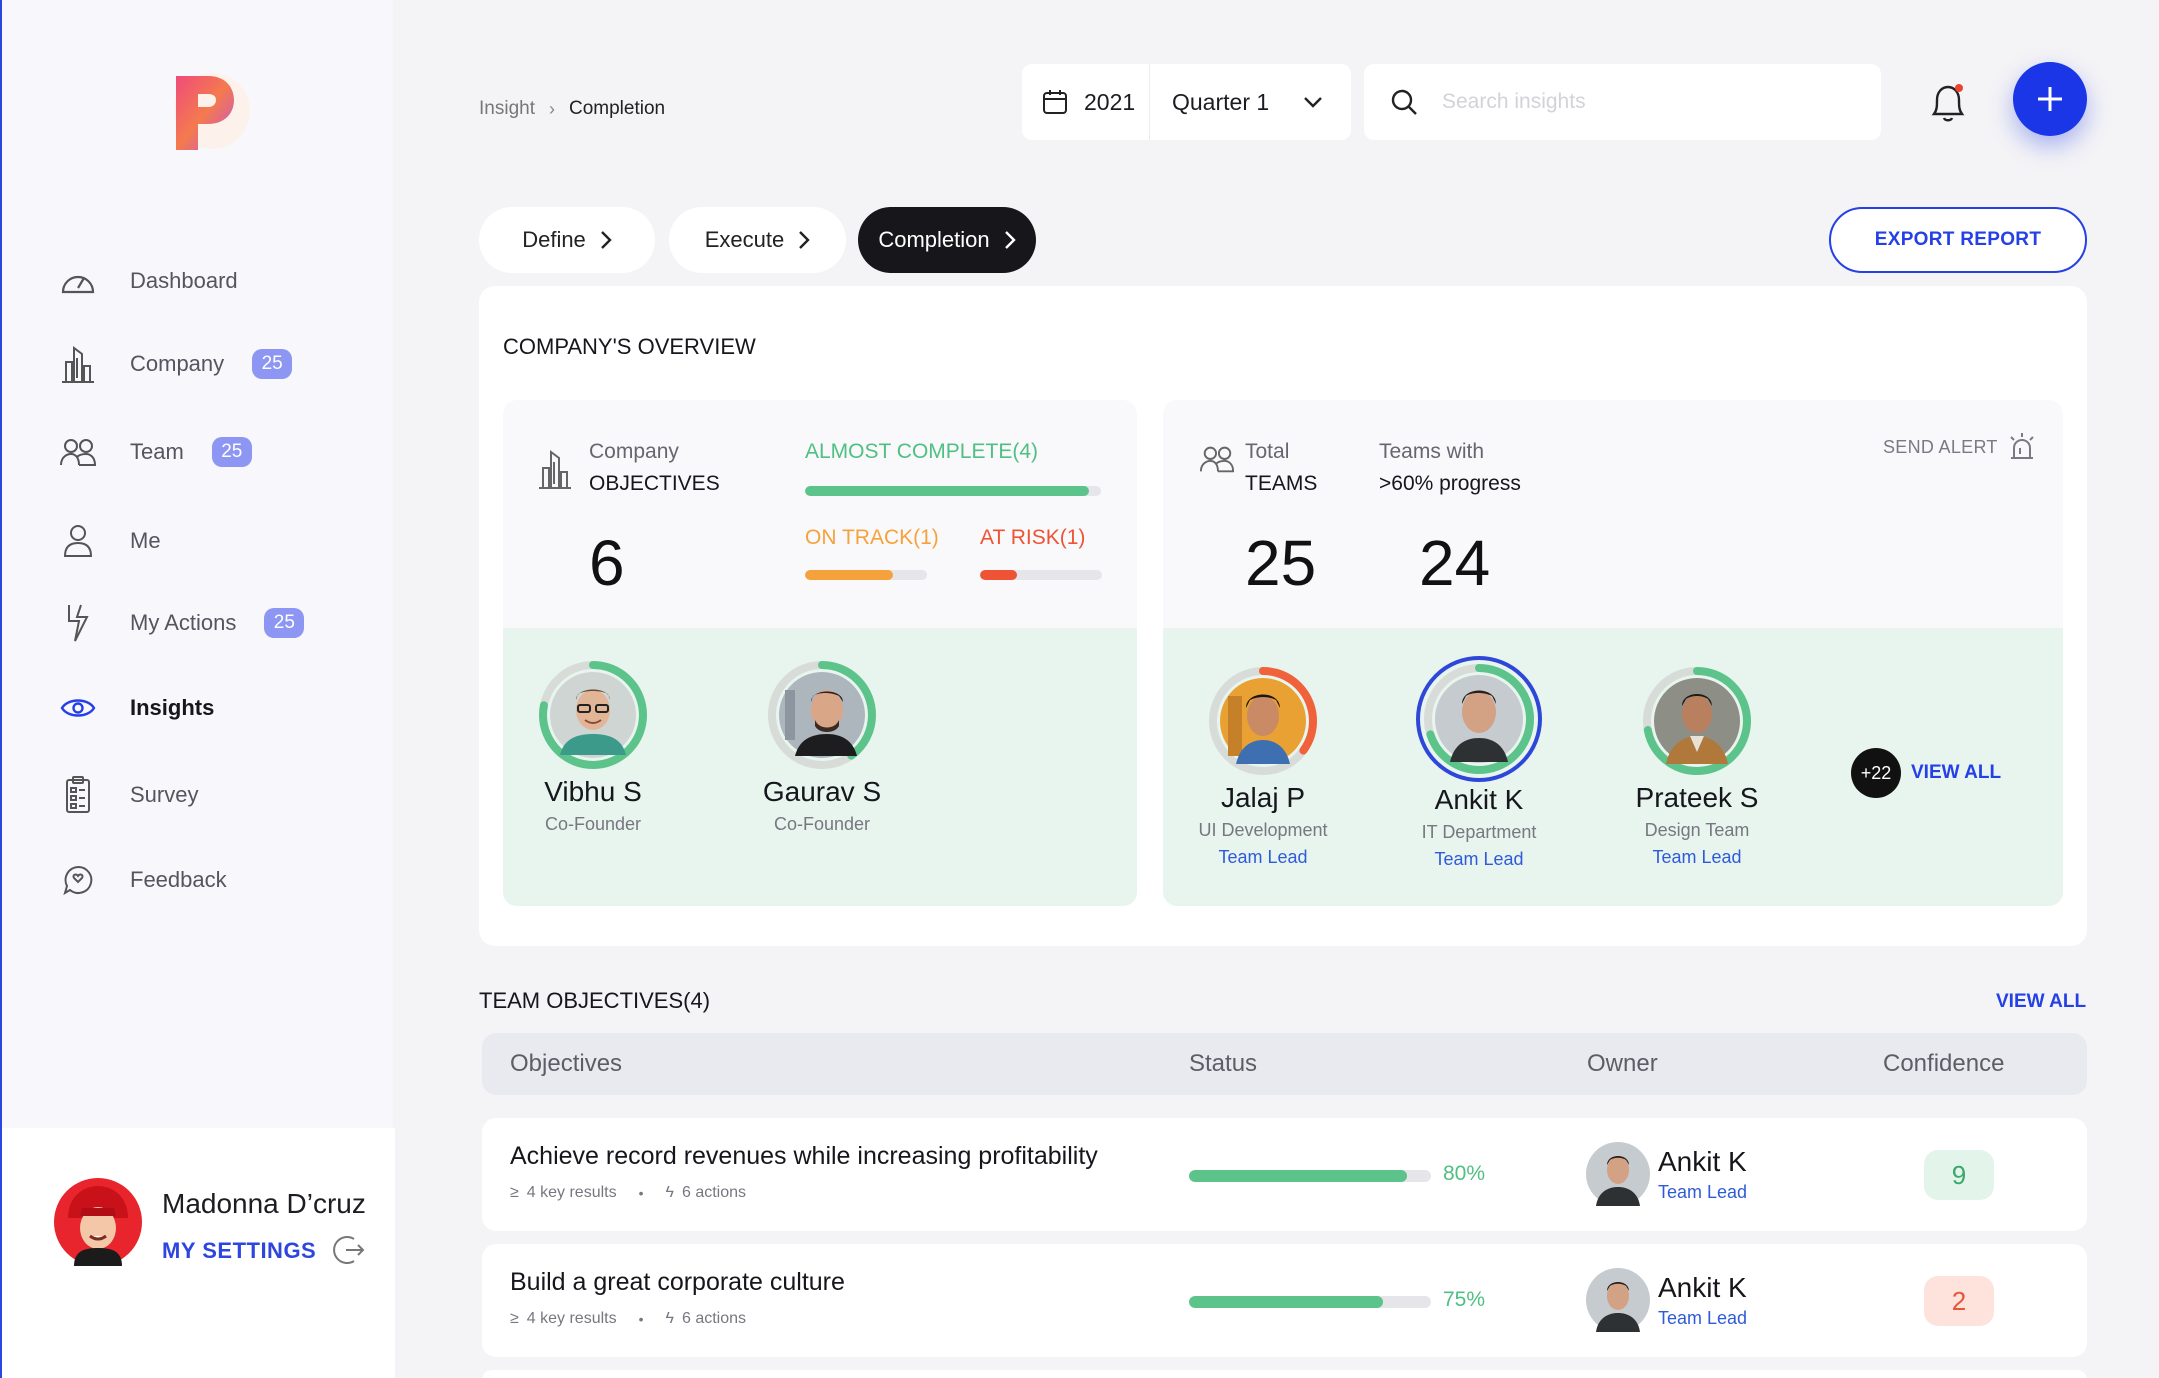  What do you see at coordinates (78, 795) in the screenshot?
I see `clipboard-icon` at bounding box center [78, 795].